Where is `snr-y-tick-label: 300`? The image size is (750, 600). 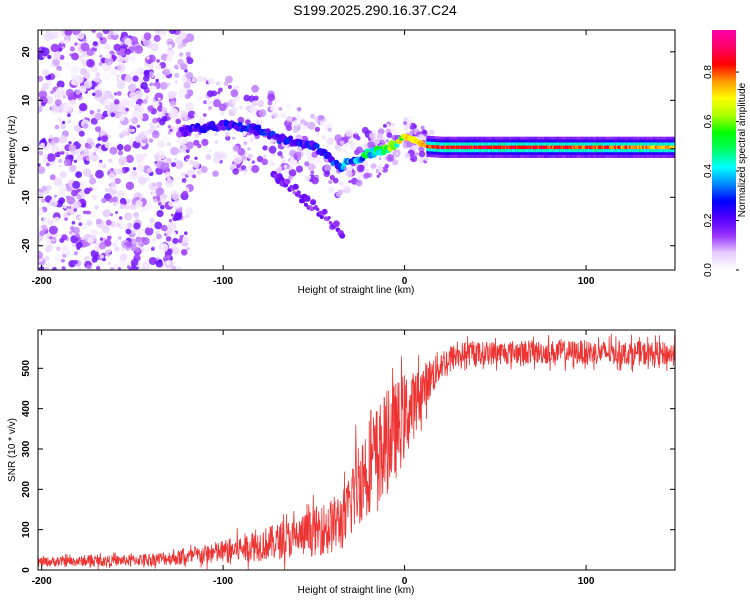
snr-y-tick-label: 300 is located at coordinates (26, 448).